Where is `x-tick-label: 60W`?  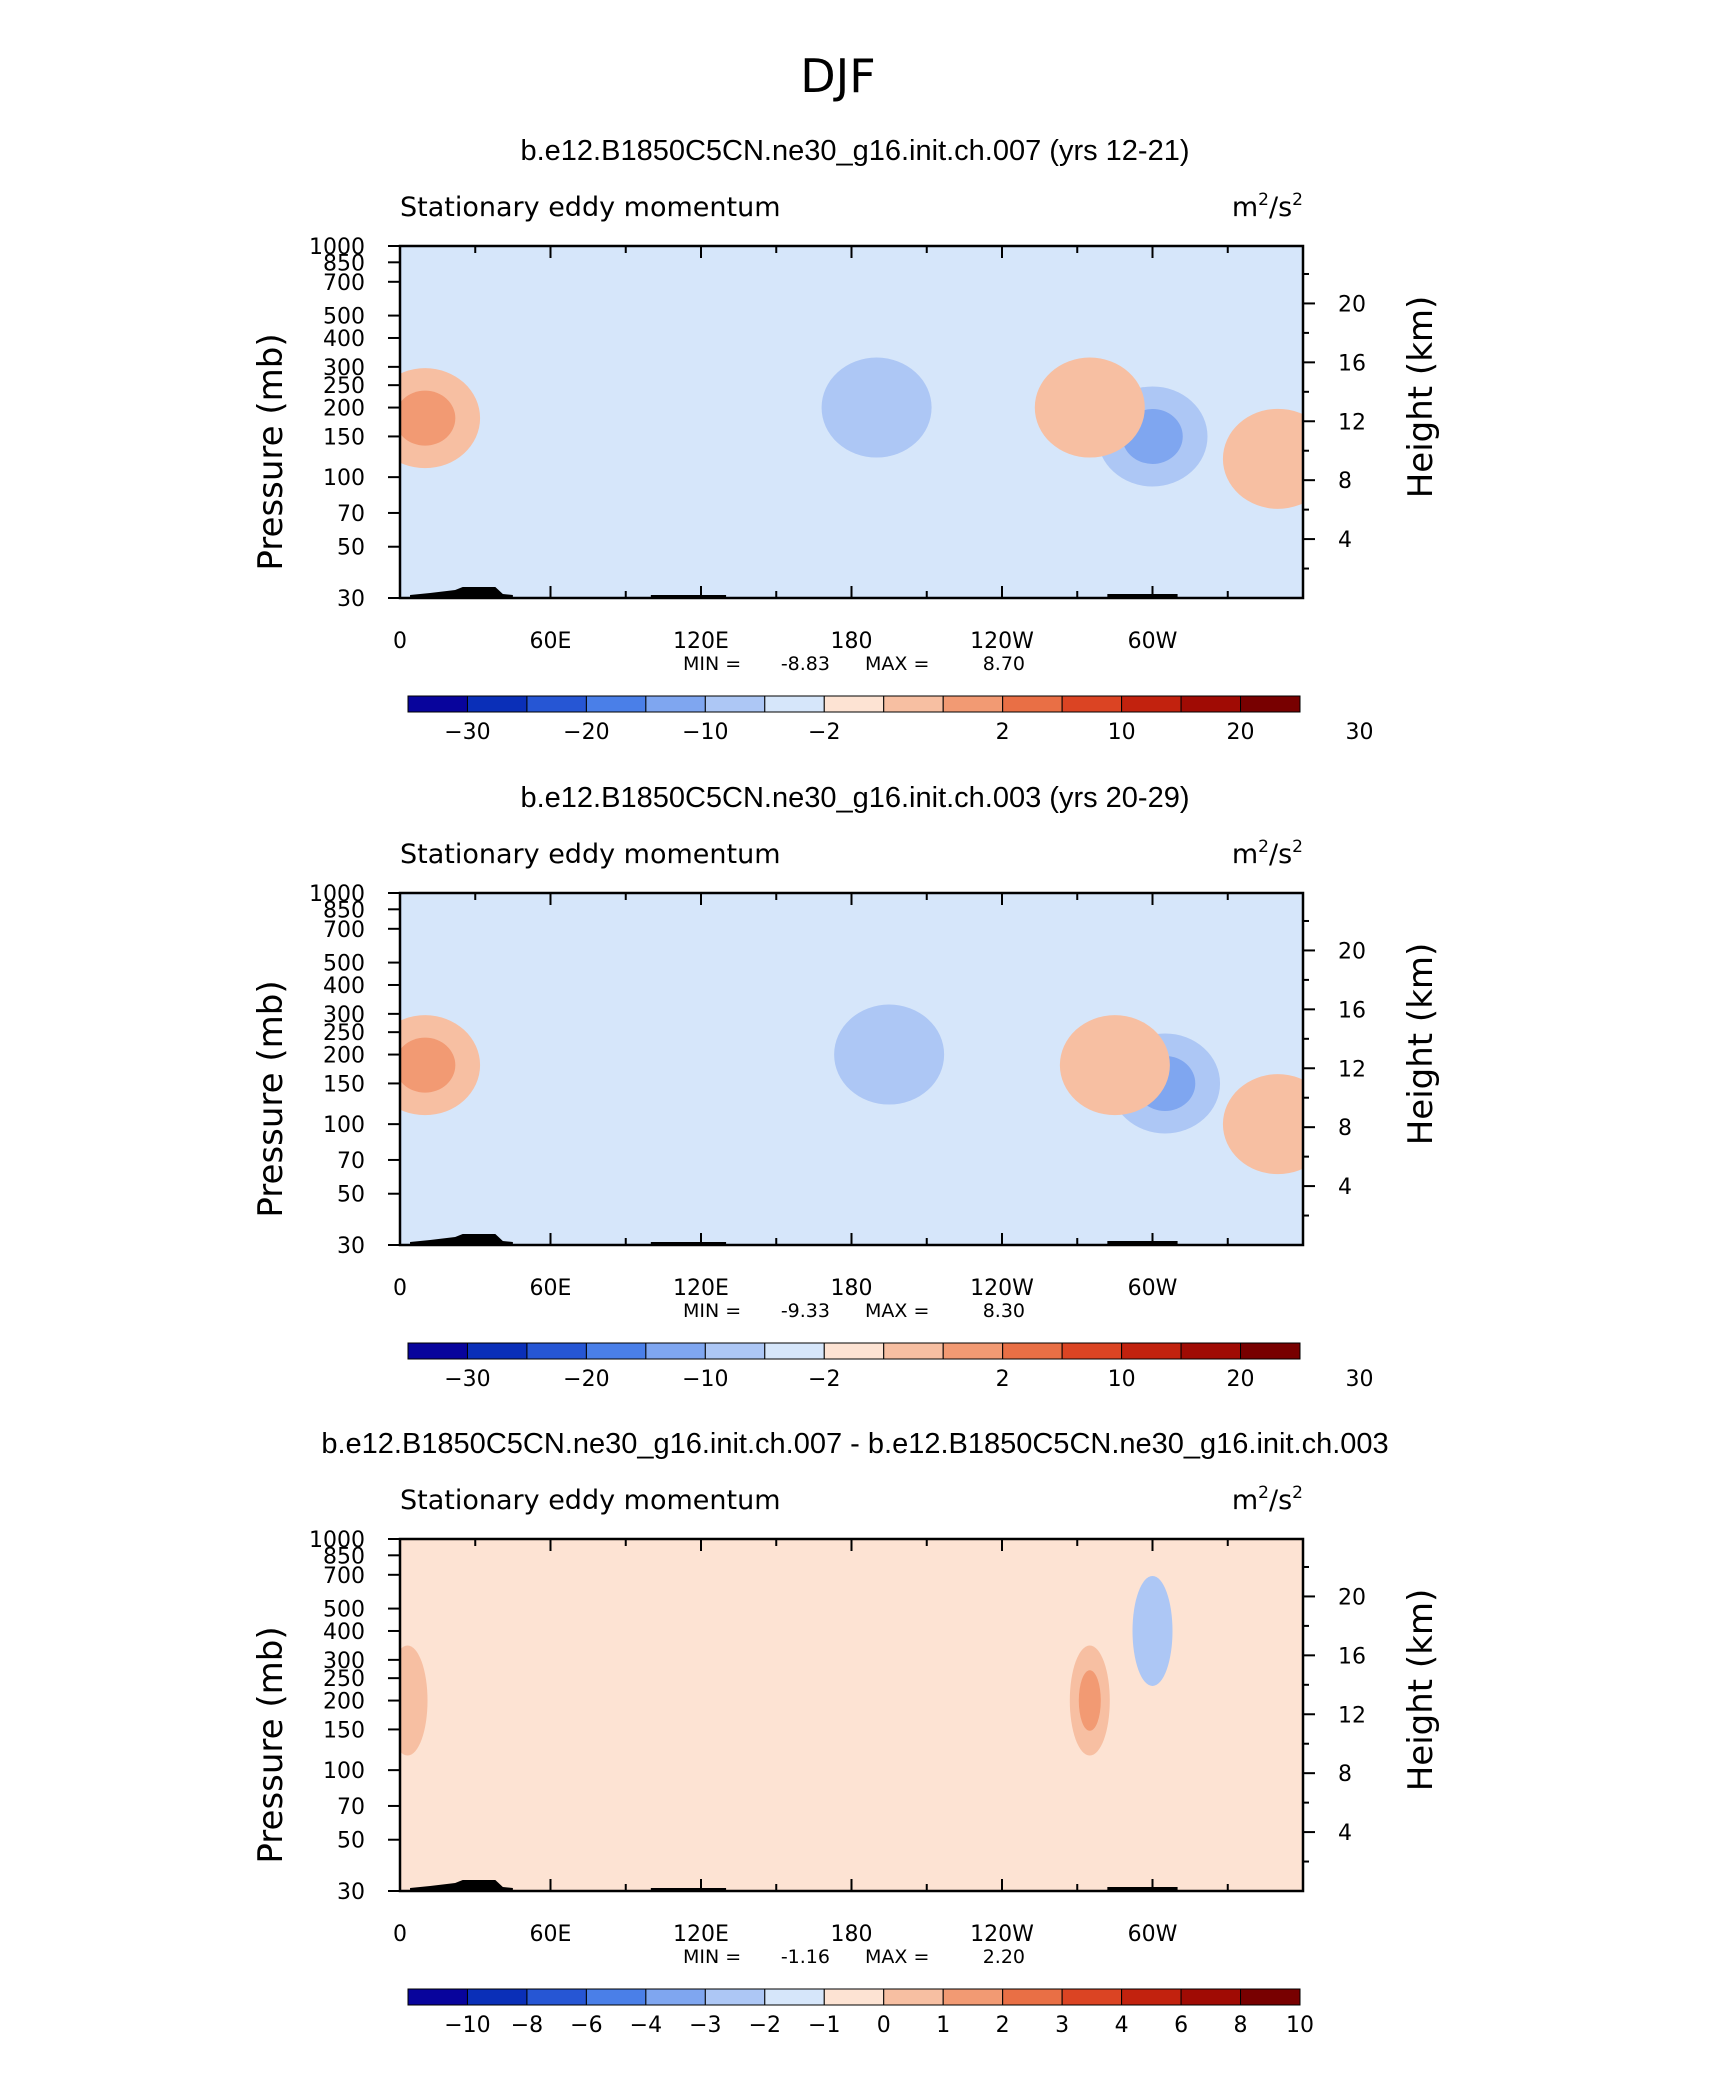 x-tick-label: 60W is located at coordinates (1153, 1934).